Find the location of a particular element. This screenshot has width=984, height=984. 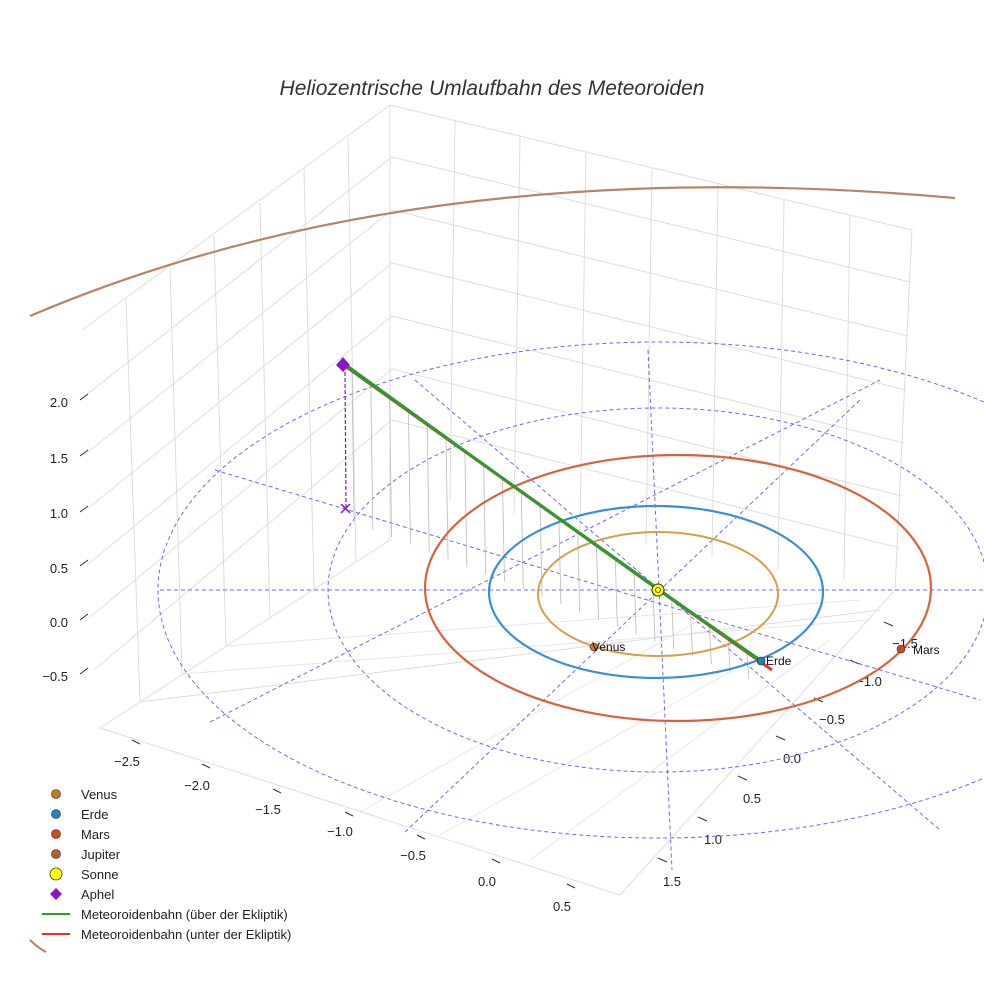

y-tick-label: −0.5 is located at coordinates (832, 719).